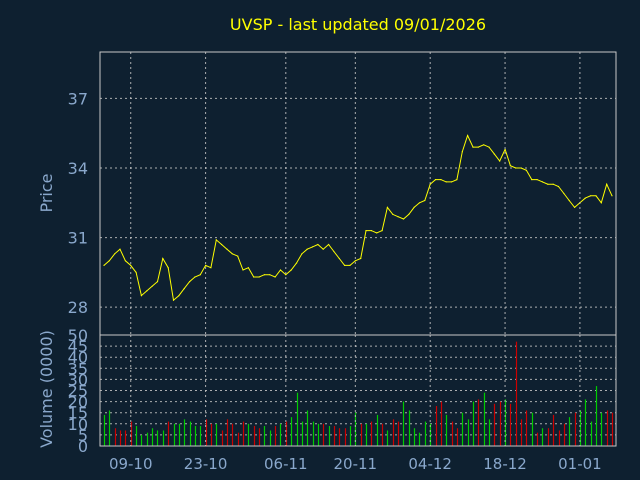  What do you see at coordinates (78, 335) in the screenshot?
I see `volume-tick-label: 50` at bounding box center [78, 335].